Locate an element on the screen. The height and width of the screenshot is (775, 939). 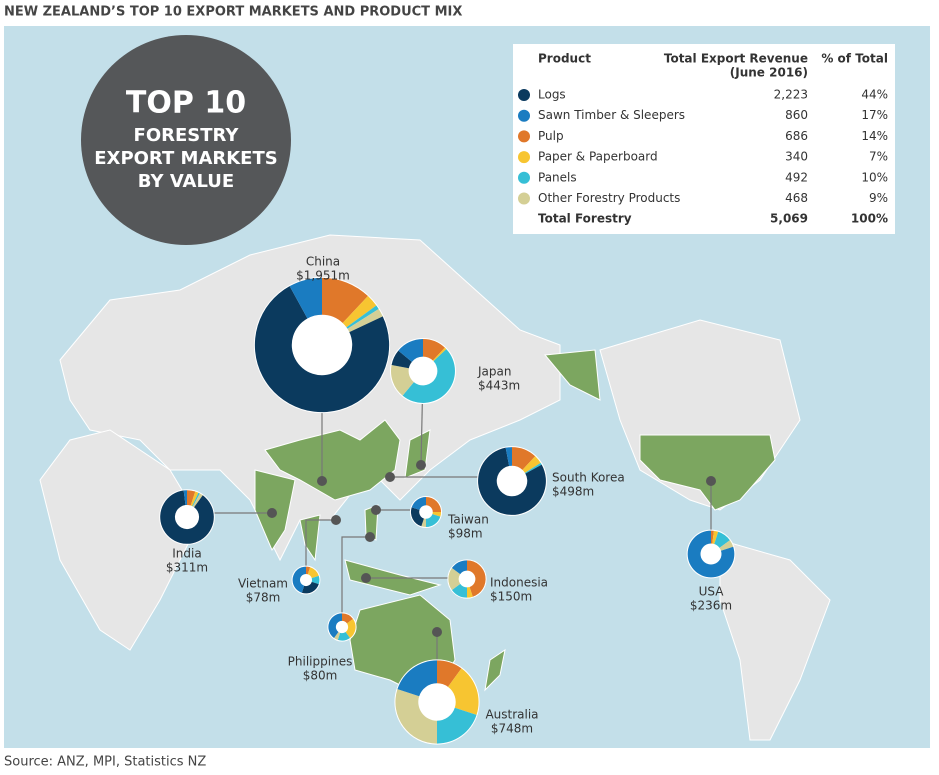
product: Logs is located at coordinates (552, 95).